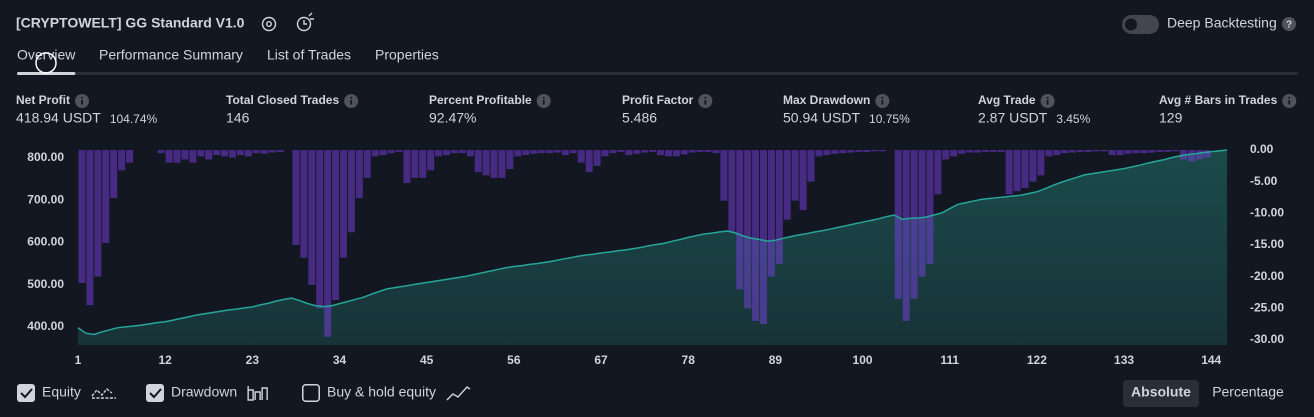  I want to click on tab: List of Trades, so click(309, 55).